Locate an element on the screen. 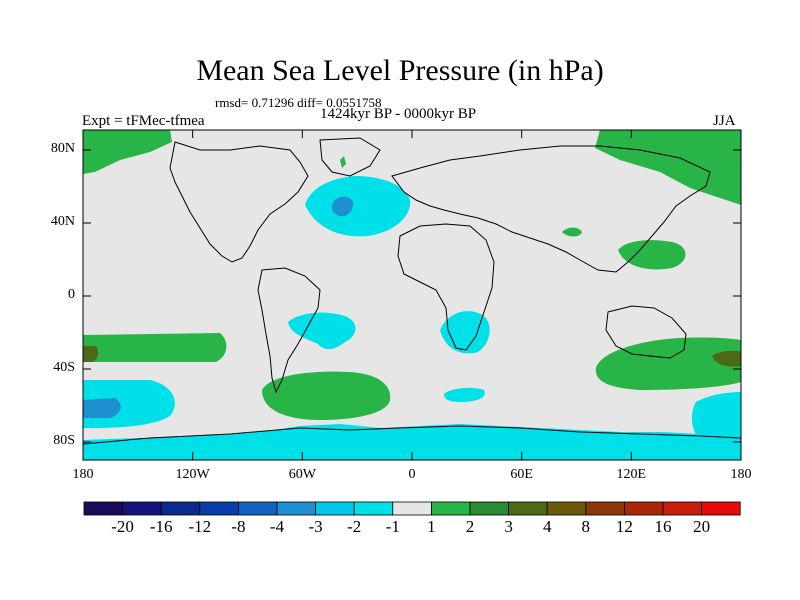 The width and height of the screenshot is (800, 600). anomaly-pos-core-south-indian is located at coordinates (726, 358).